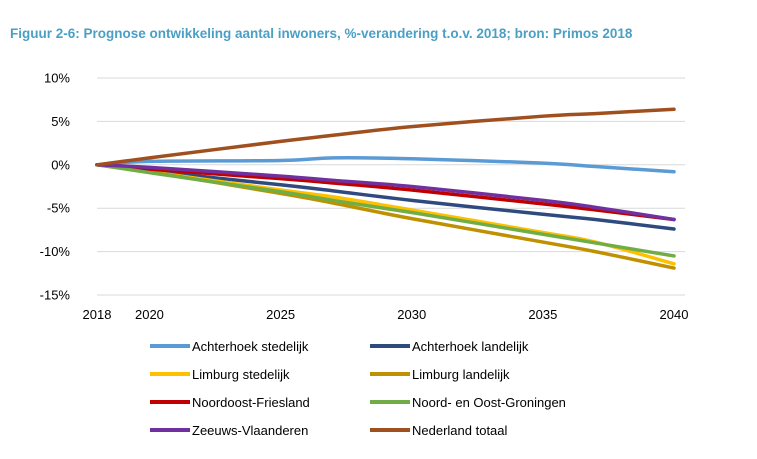  I want to click on series-line-zeeuws-vlaanderen, so click(385, 192).